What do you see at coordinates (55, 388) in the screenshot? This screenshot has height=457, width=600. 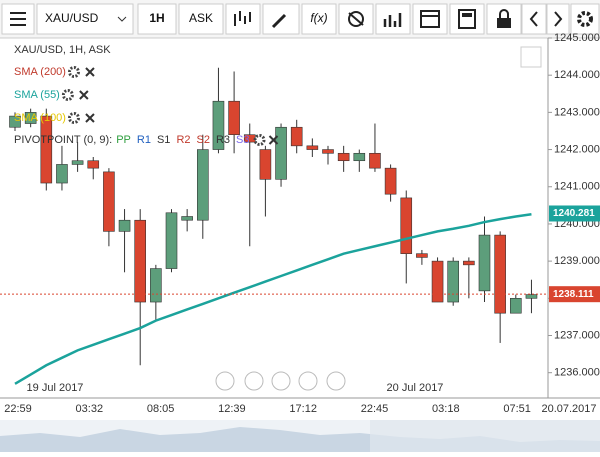 I see `date-label: 19 Jul 2017` at bounding box center [55, 388].